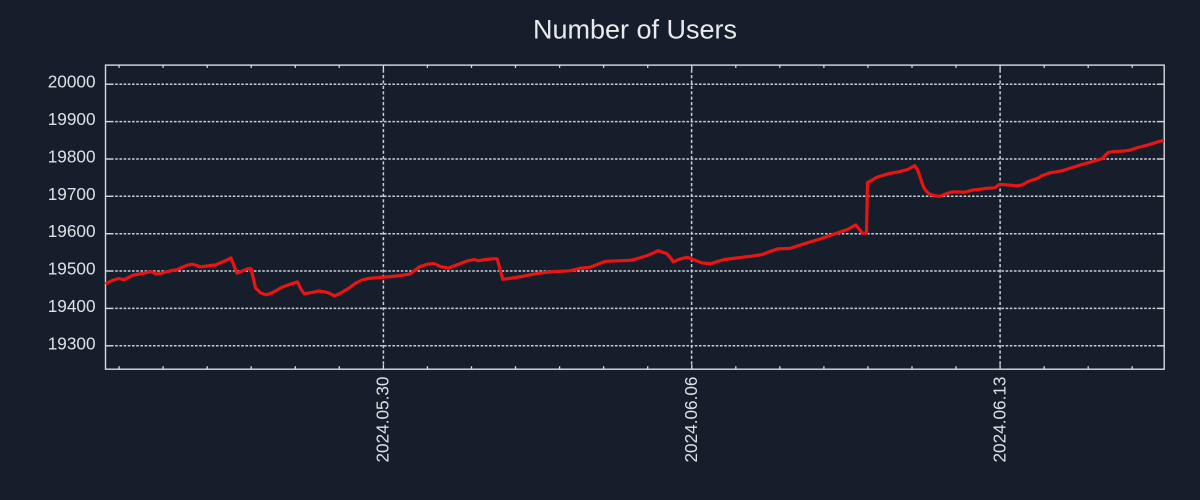 The width and height of the screenshot is (1200, 500). I want to click on svg-text: 19900, so click(72, 119).